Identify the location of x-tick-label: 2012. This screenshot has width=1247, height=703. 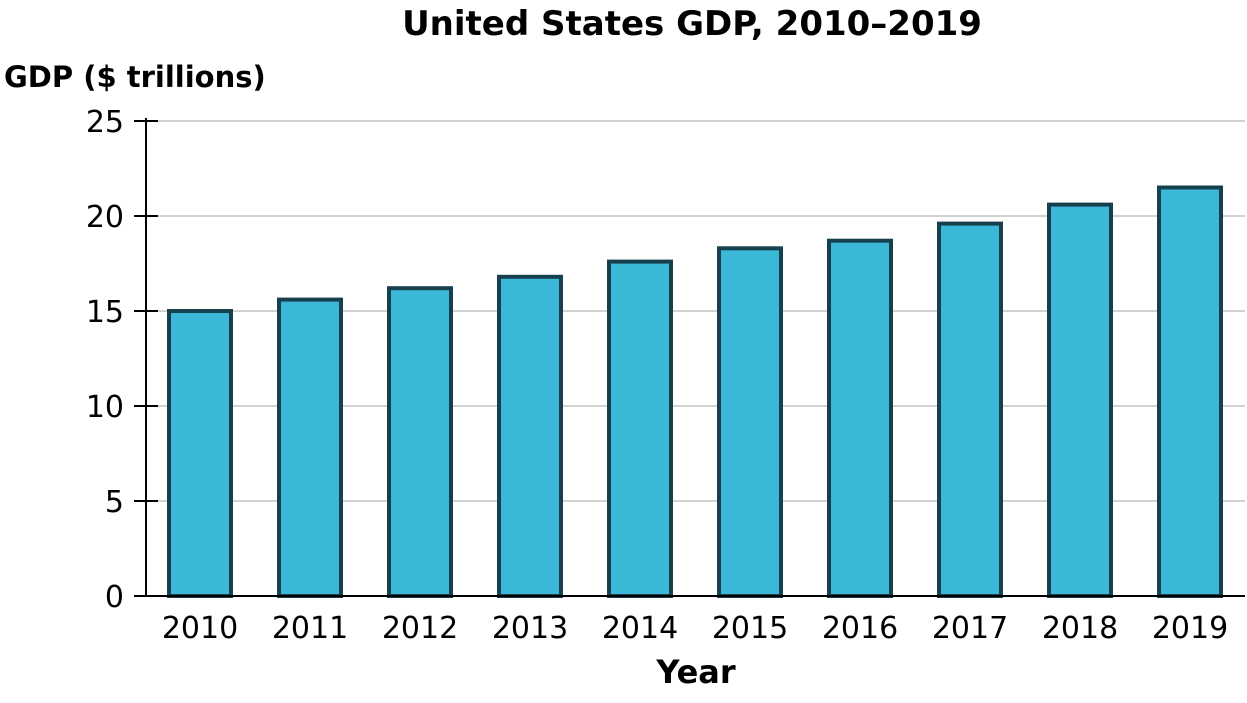
(420, 628).